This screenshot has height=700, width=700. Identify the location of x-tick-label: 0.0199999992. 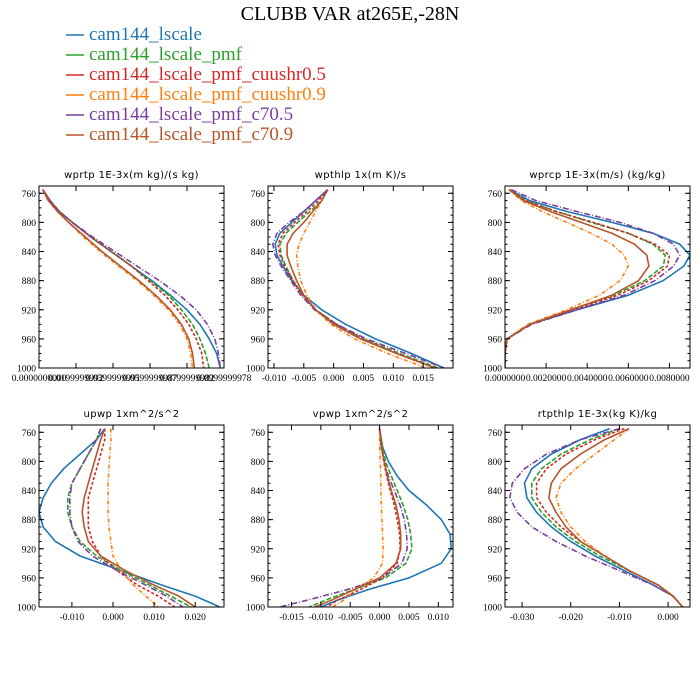
(76, 379).